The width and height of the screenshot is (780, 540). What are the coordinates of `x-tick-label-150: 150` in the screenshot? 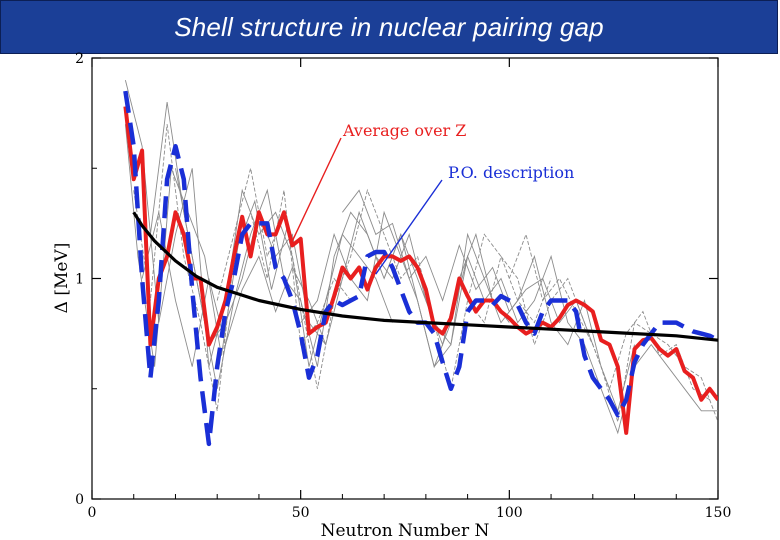 It's located at (718, 513).